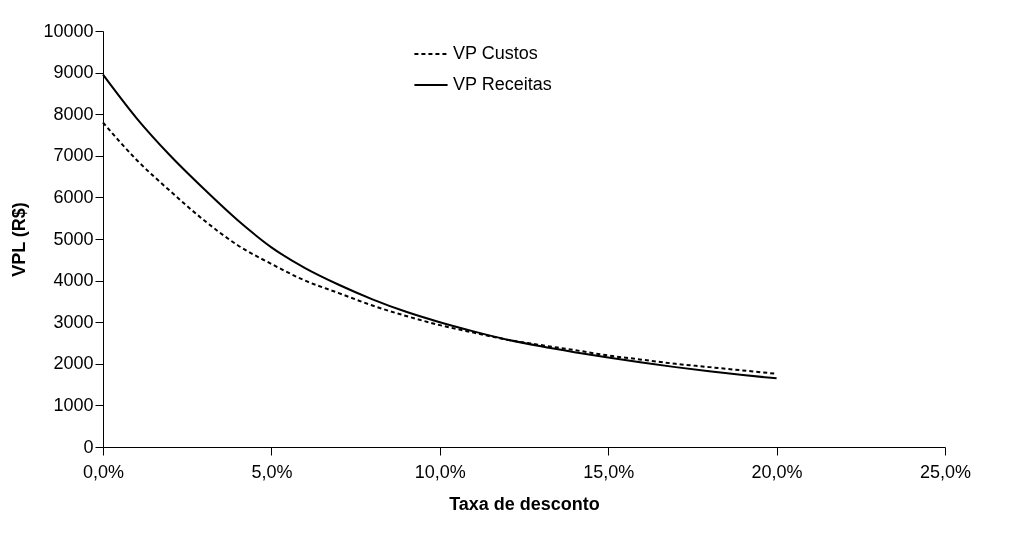 The image size is (1028, 540). I want to click on x-axis-title: Taxa de desconto, so click(524, 503).